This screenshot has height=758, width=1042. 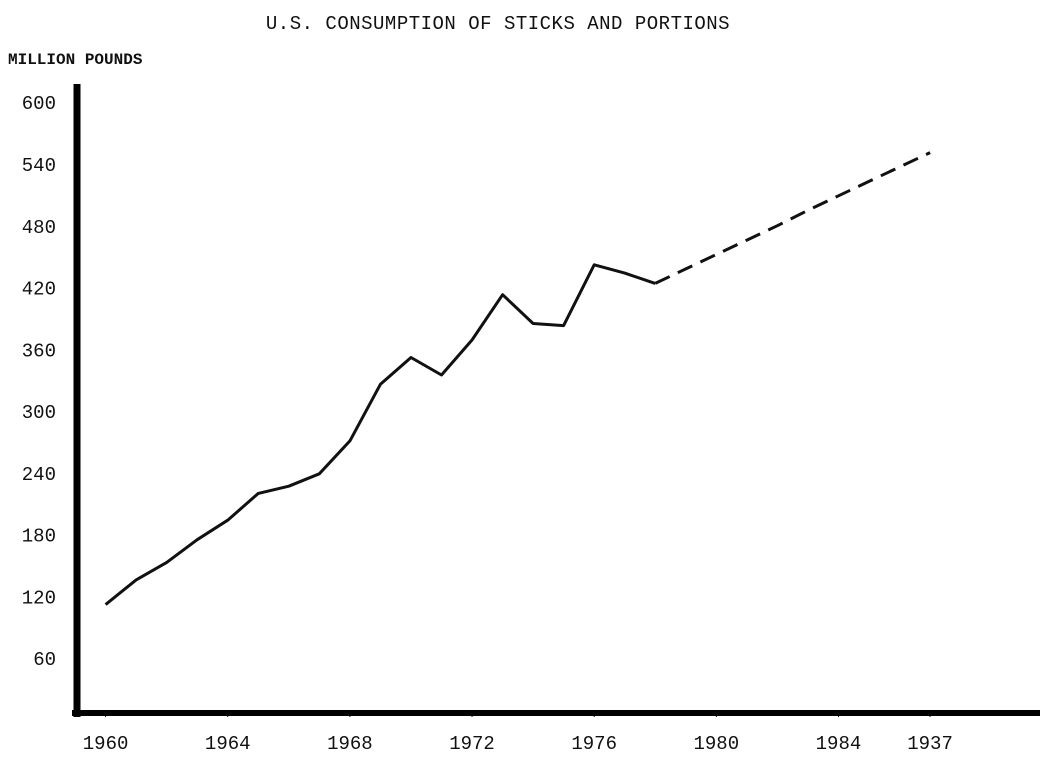 I want to click on data-line, so click(x=792, y=218).